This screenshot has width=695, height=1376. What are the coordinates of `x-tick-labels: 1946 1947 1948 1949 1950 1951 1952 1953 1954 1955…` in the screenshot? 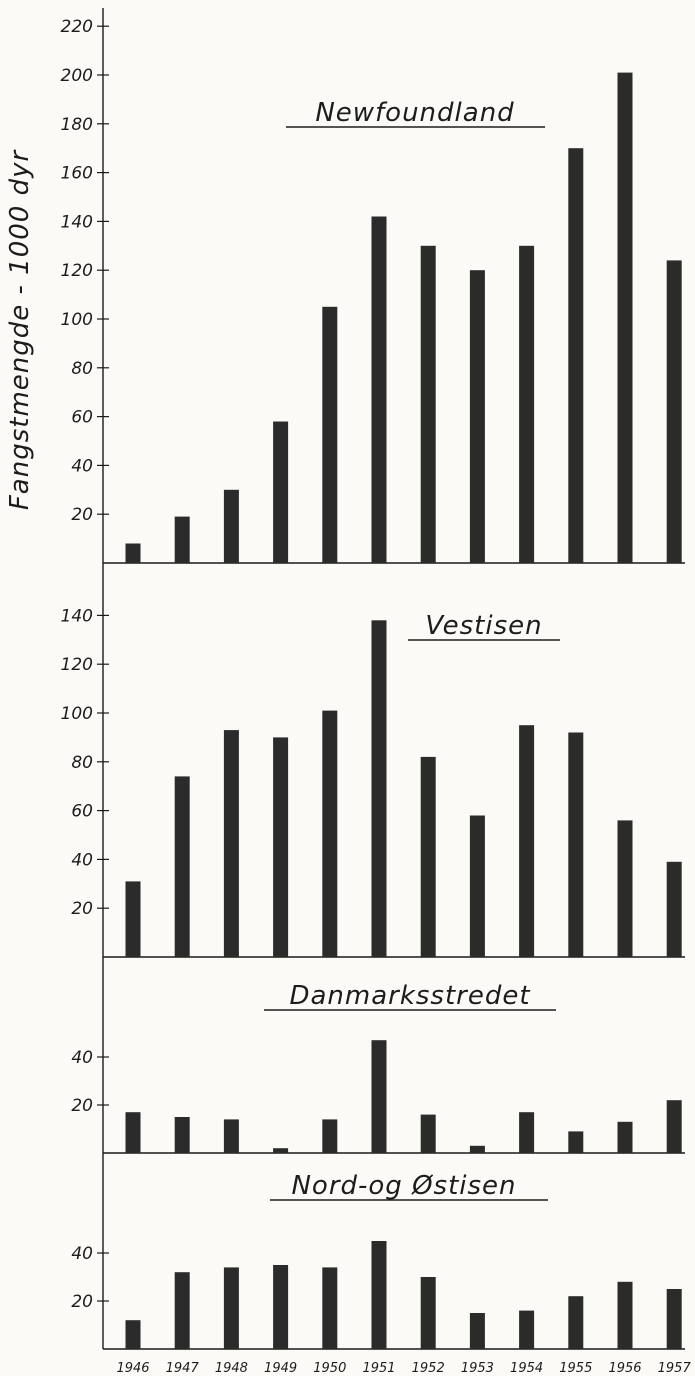 It's located at (403, 1368).